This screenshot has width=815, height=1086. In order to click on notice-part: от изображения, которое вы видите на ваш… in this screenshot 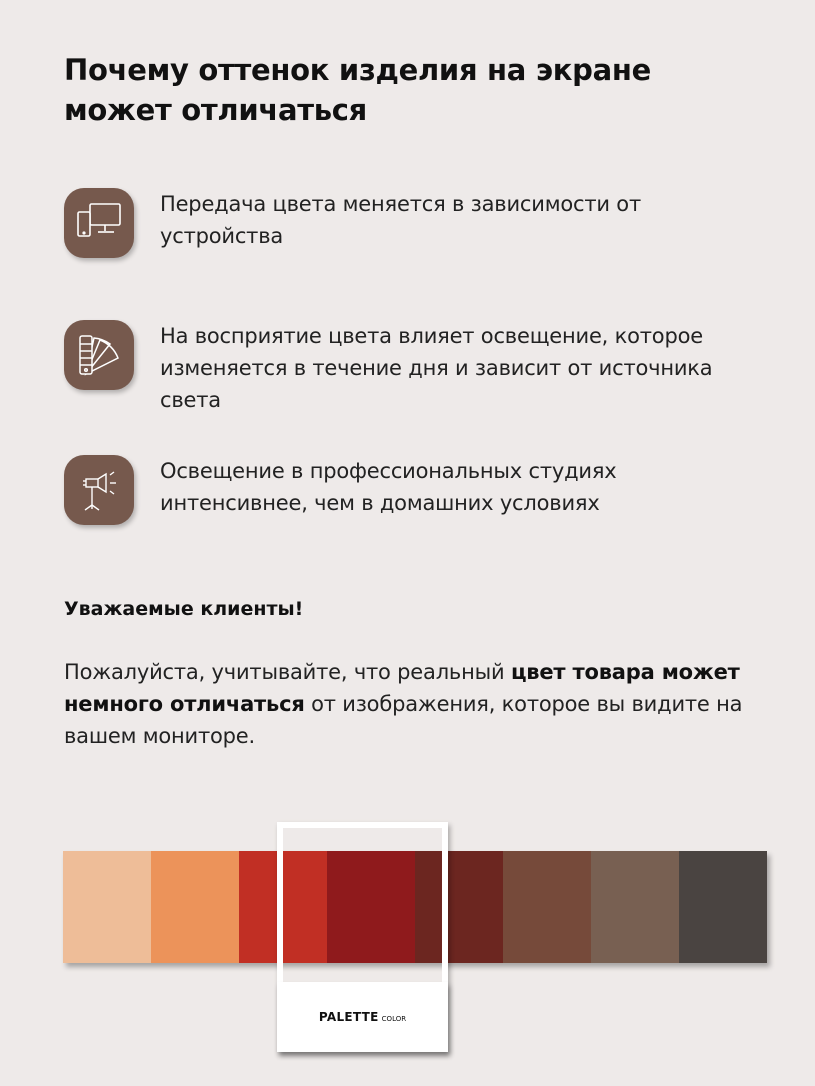, I will do `click(403, 720)`.